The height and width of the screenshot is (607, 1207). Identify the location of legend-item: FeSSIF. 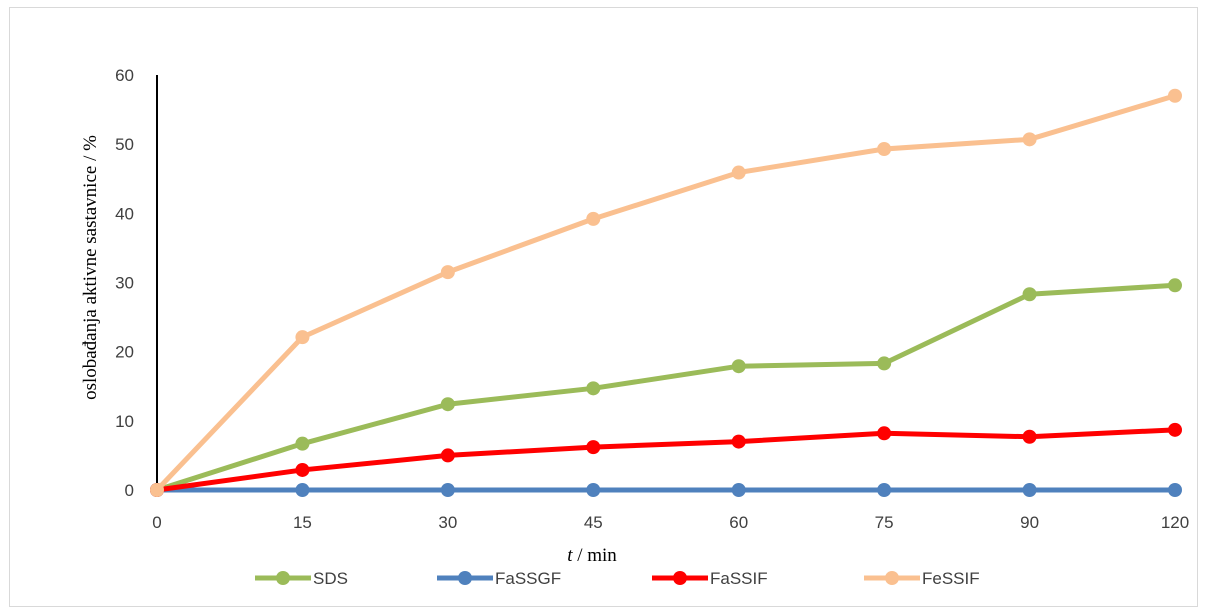
(922, 578).